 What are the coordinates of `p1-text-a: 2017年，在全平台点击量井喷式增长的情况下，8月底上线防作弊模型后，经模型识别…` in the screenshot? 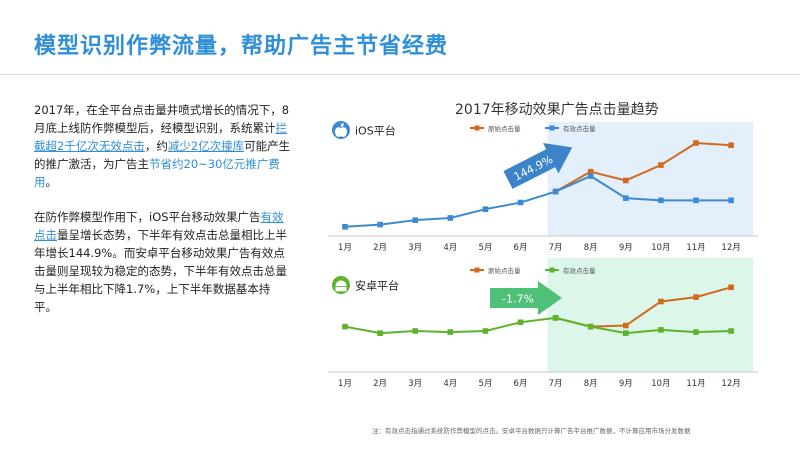 It's located at (162, 119).